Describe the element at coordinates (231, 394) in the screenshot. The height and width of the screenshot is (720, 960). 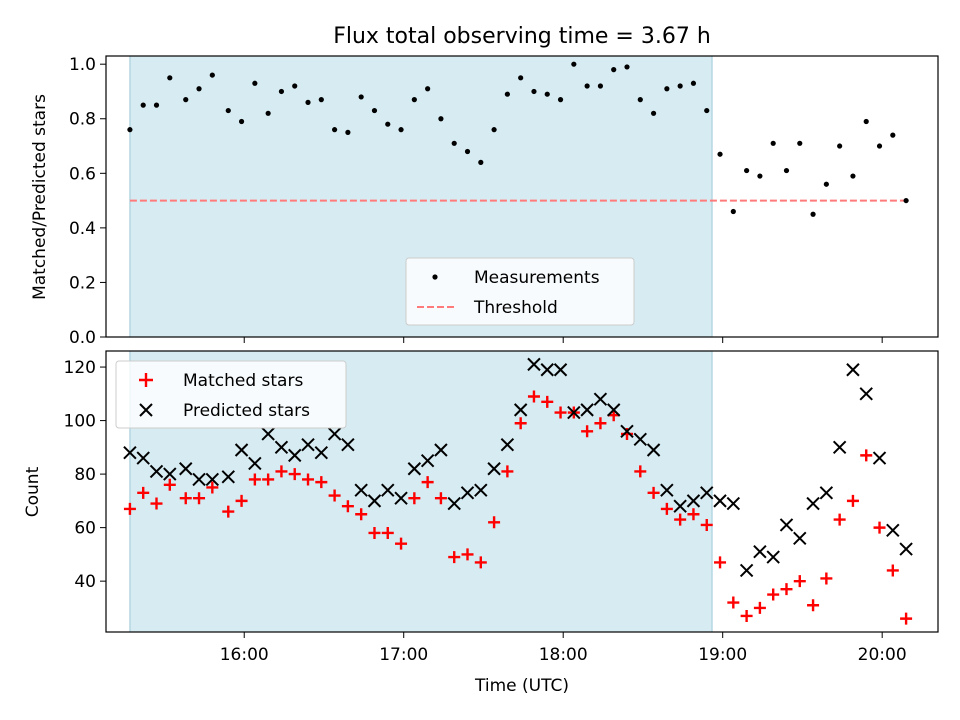
I see `bottom-legend: Matched stars Predicted stars` at that location.